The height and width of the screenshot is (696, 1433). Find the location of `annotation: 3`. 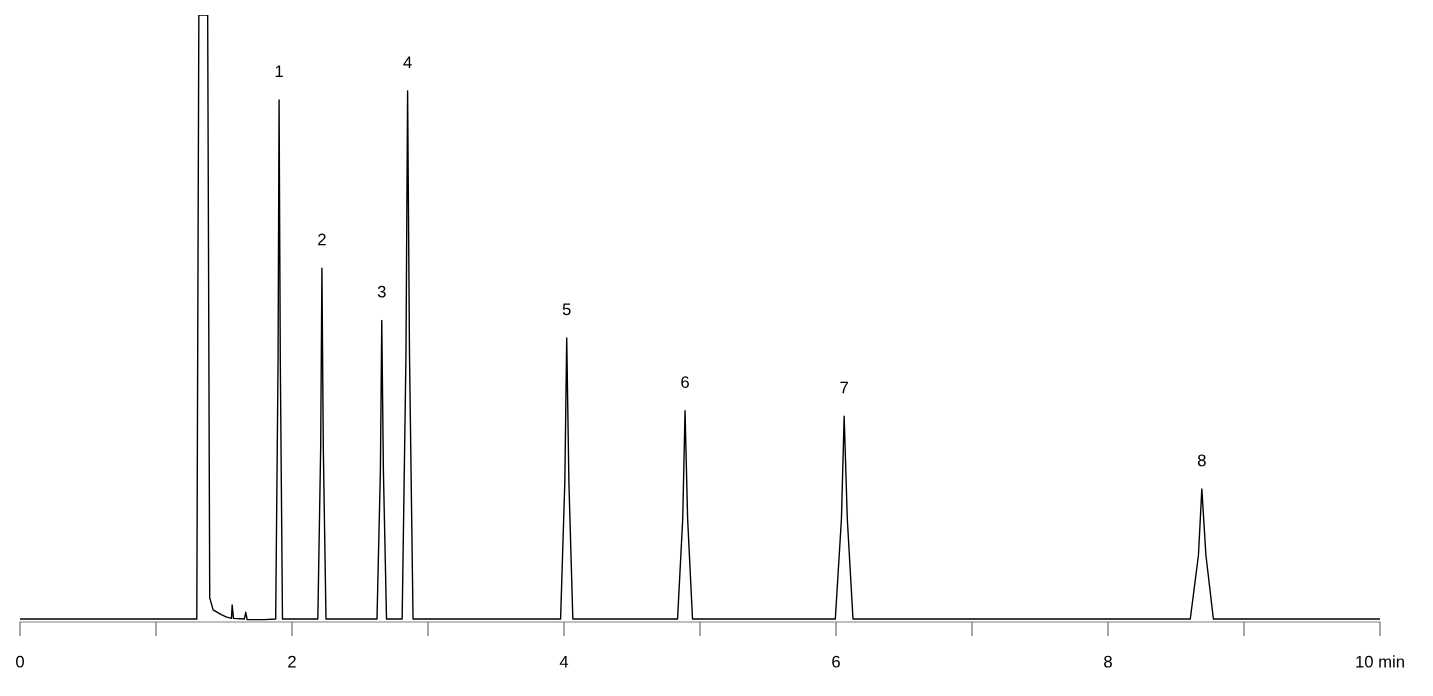

annotation: 3 is located at coordinates (381, 291).